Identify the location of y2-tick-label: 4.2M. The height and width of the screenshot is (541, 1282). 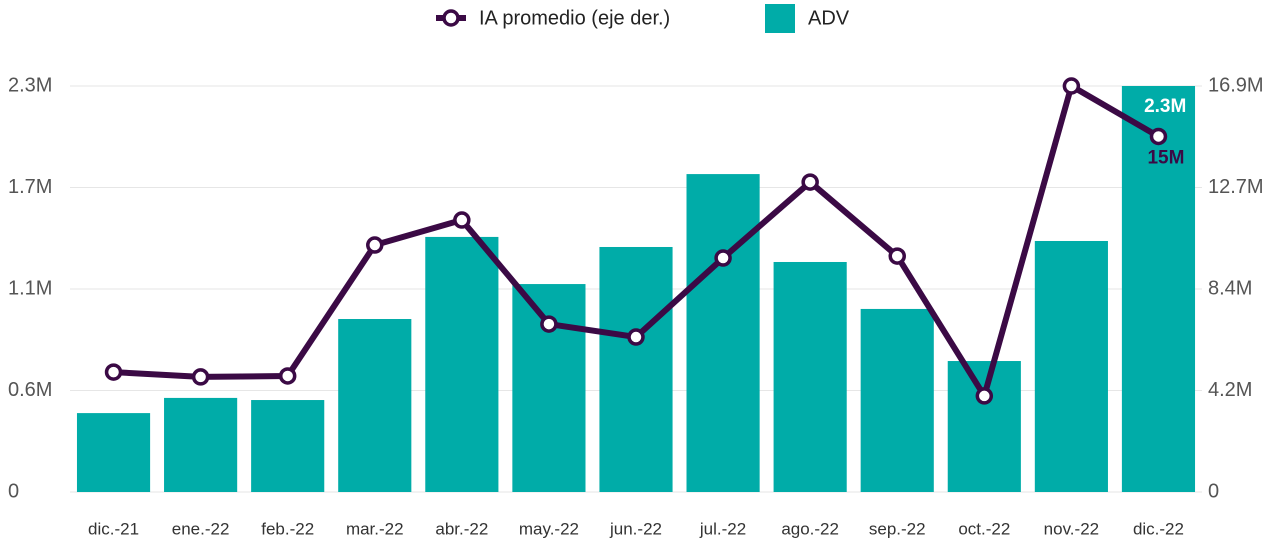
(1230, 390).